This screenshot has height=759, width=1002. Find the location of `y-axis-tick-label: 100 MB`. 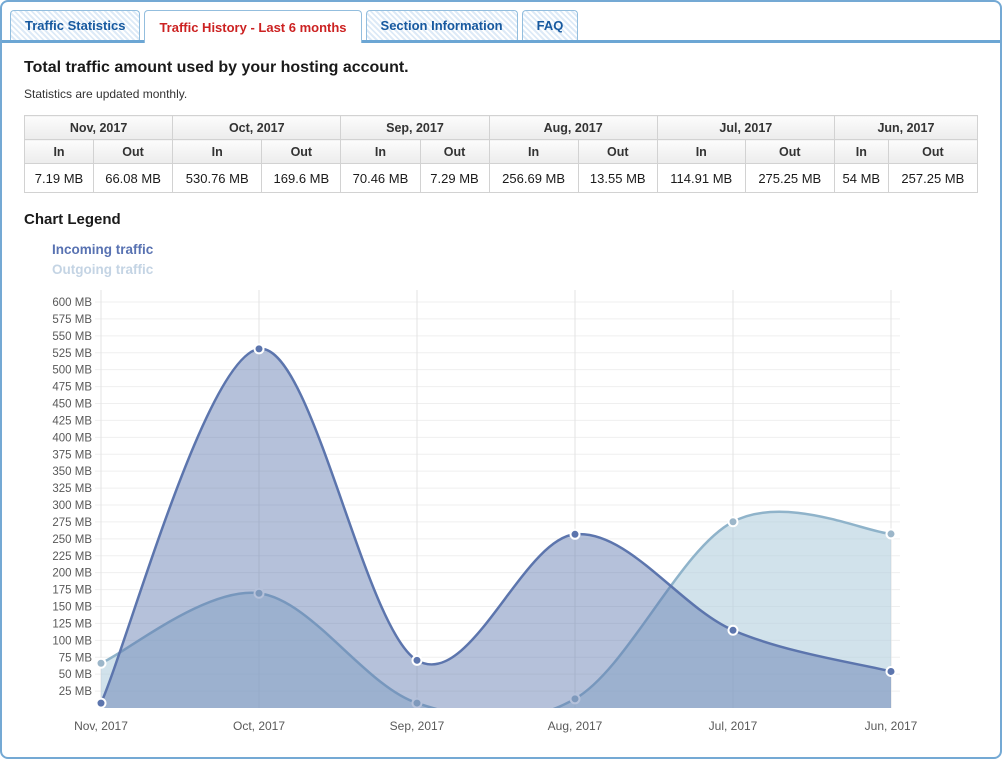

y-axis-tick-label: 100 MB is located at coordinates (72, 641).